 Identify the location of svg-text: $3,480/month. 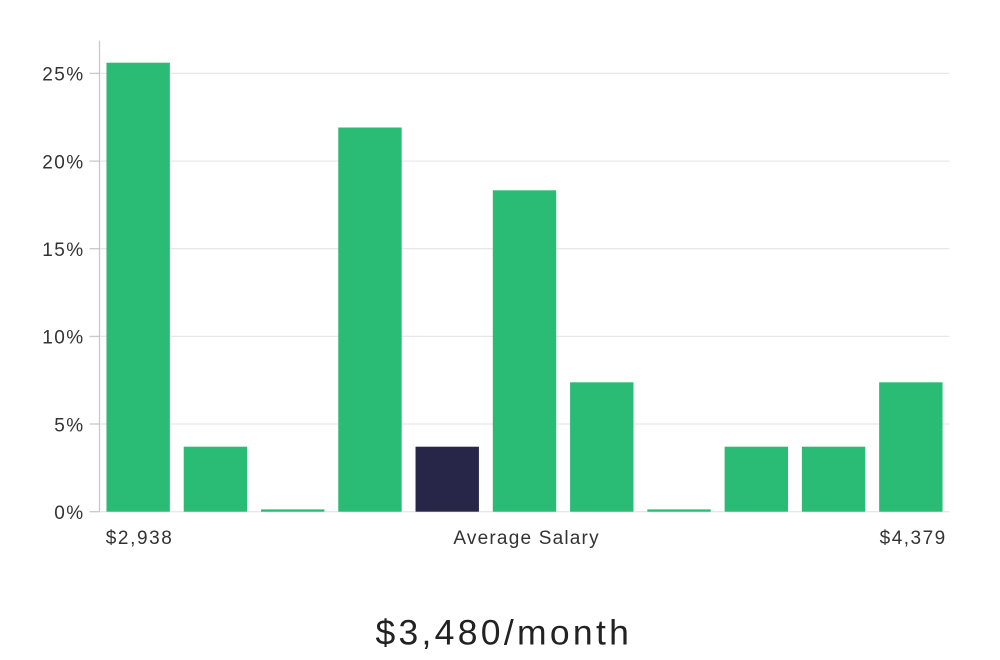
(503, 633).